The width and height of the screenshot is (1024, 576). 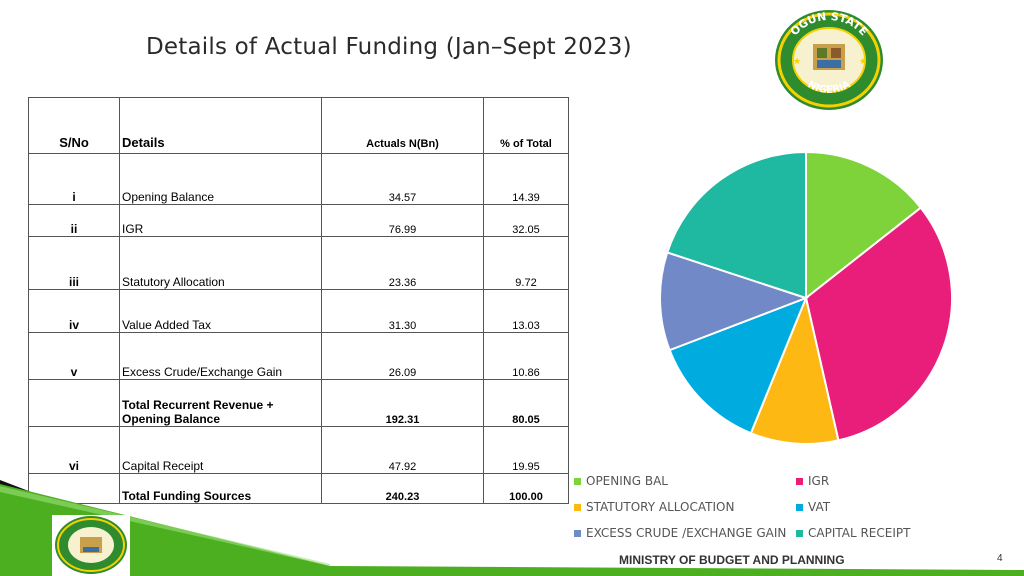 I want to click on header-sn: S/No, so click(x=74, y=125).